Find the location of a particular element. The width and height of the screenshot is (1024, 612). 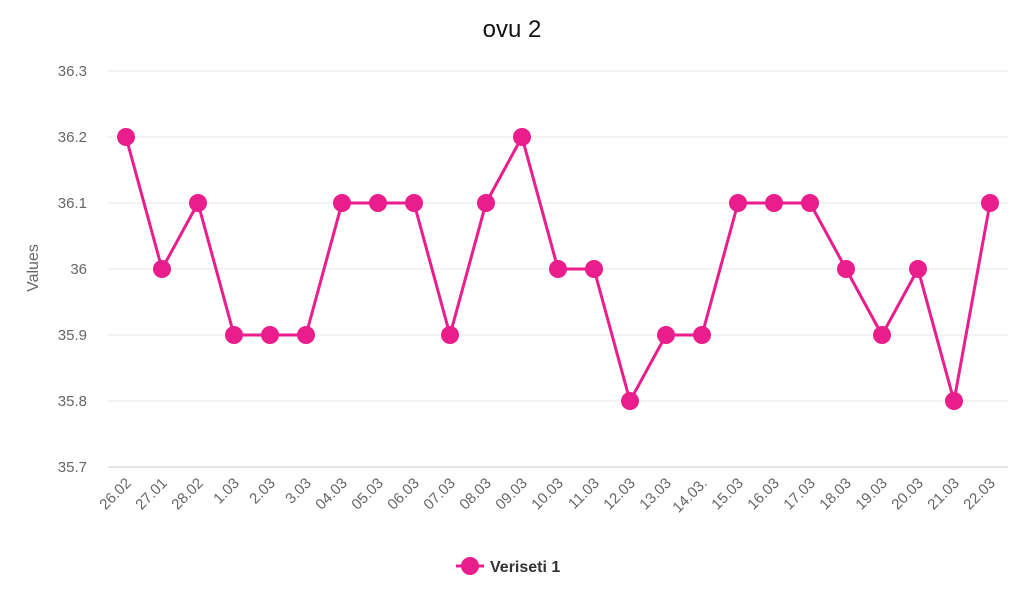

x-tick-label: 13.03 is located at coordinates (655, 494).